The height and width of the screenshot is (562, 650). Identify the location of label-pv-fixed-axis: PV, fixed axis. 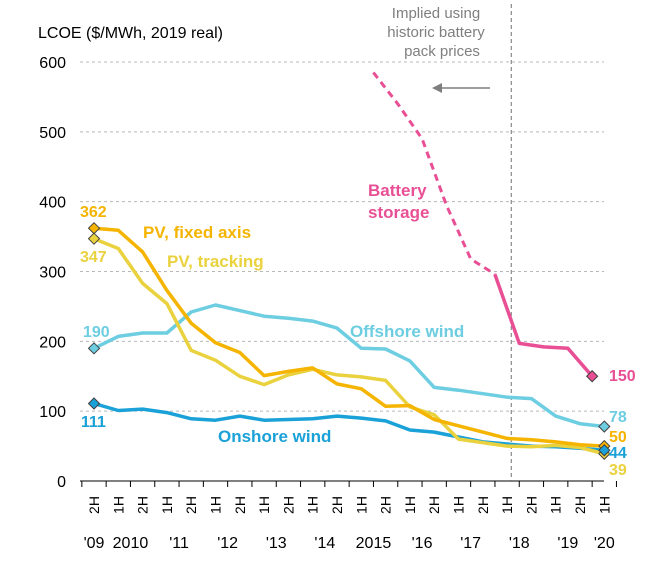
(197, 232).